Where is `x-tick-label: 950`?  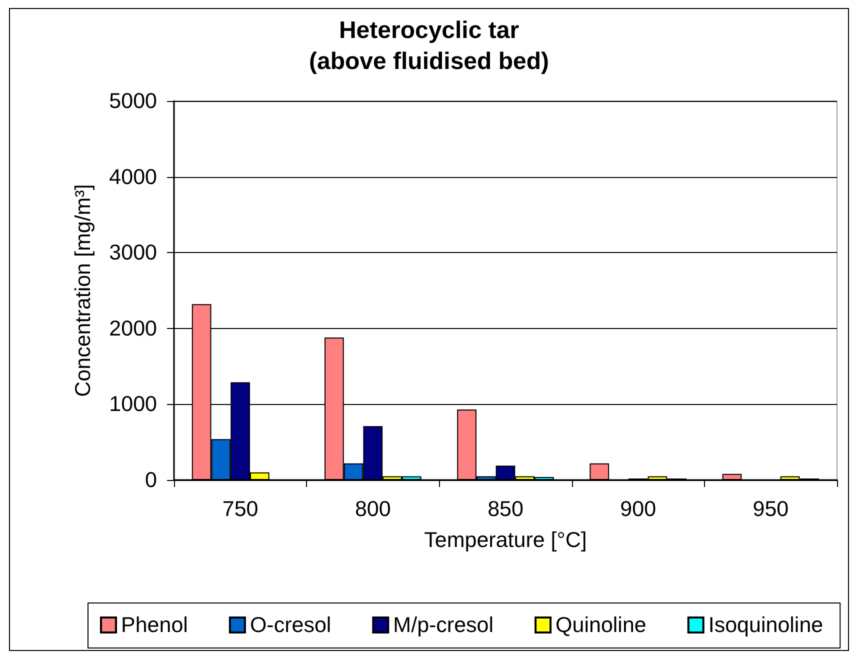
x-tick-label: 950 is located at coordinates (770, 509).